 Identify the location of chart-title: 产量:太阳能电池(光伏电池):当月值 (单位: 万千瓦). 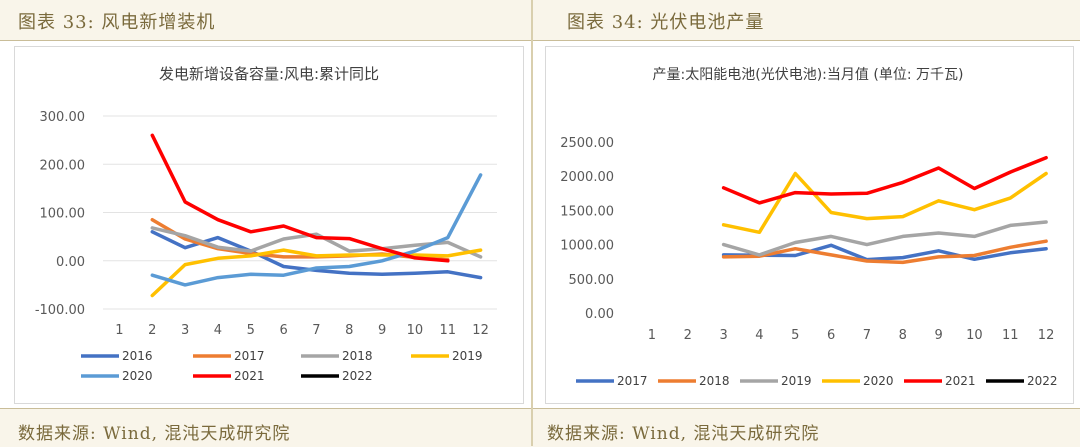
(808, 75).